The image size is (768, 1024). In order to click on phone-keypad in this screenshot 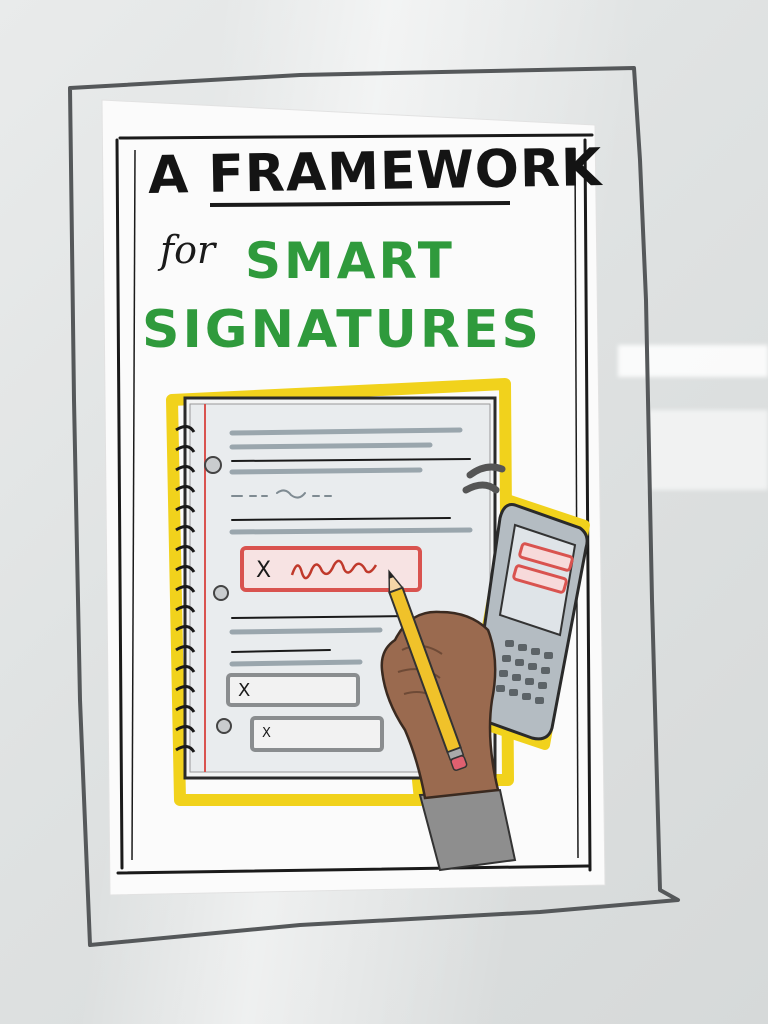, I will do `click(524, 672)`.